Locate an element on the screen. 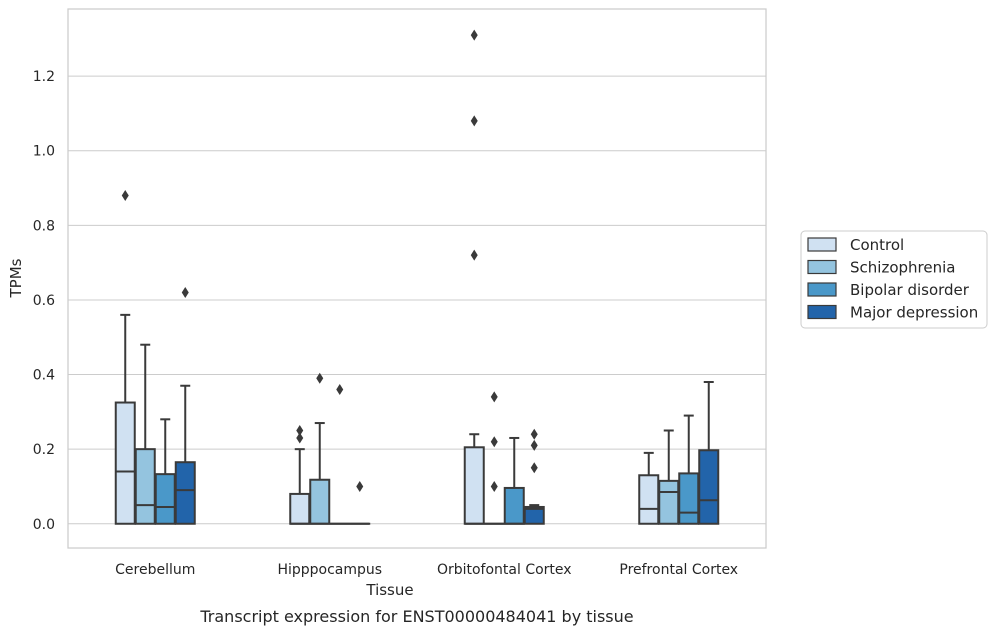  legend-label: Bipolar disorder is located at coordinates (910, 290).